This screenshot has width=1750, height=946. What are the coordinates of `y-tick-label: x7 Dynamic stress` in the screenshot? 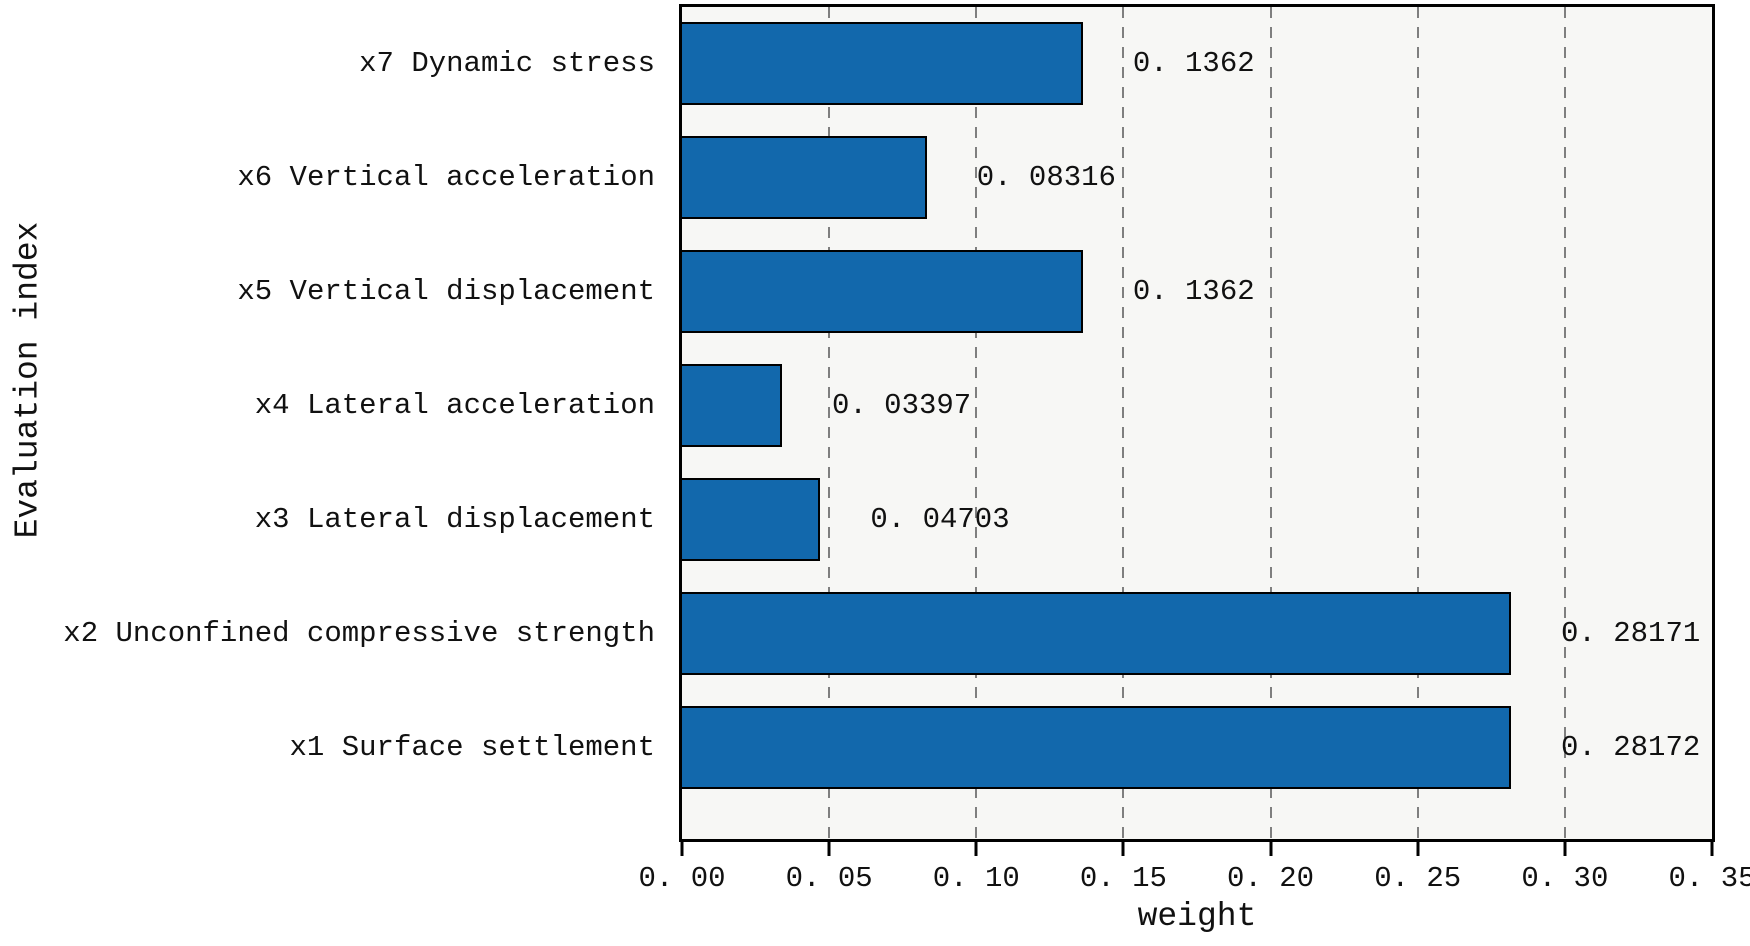 It's located at (507, 63).